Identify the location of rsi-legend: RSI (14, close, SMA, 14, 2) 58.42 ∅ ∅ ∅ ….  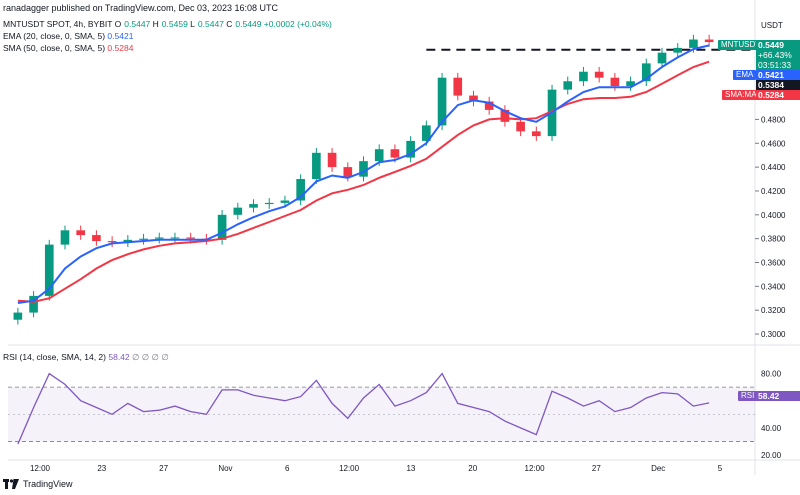
(86, 357).